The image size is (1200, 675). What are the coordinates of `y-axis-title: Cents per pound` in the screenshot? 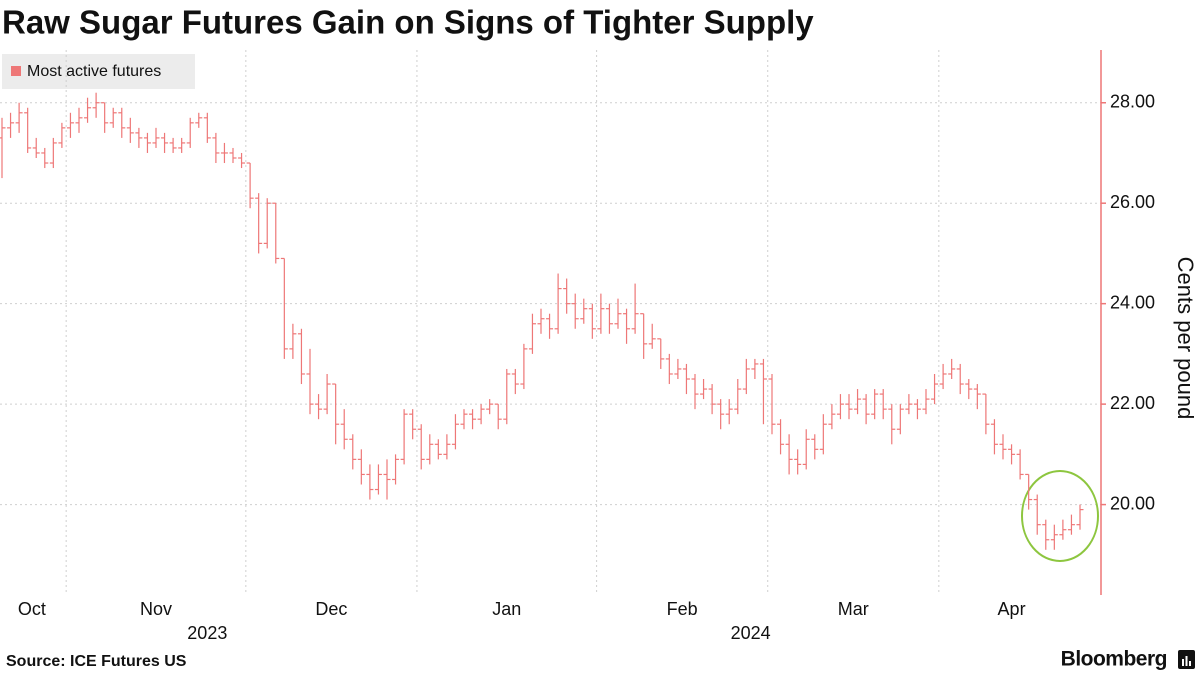 It's located at (1185, 338).